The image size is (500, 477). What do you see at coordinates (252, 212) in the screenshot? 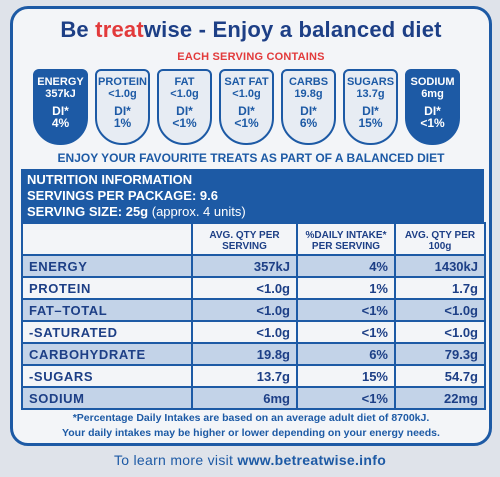
I see `serving-size: SERVING SIZE: 25g (approx. 4 units)` at bounding box center [252, 212].